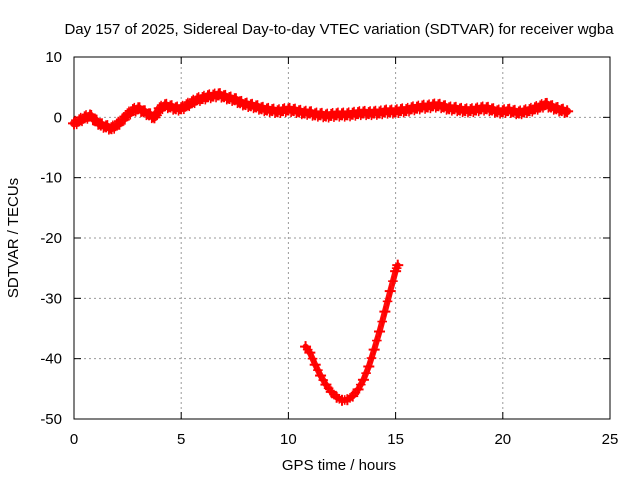  I want to click on y-tick-label: -20, so click(51, 238).